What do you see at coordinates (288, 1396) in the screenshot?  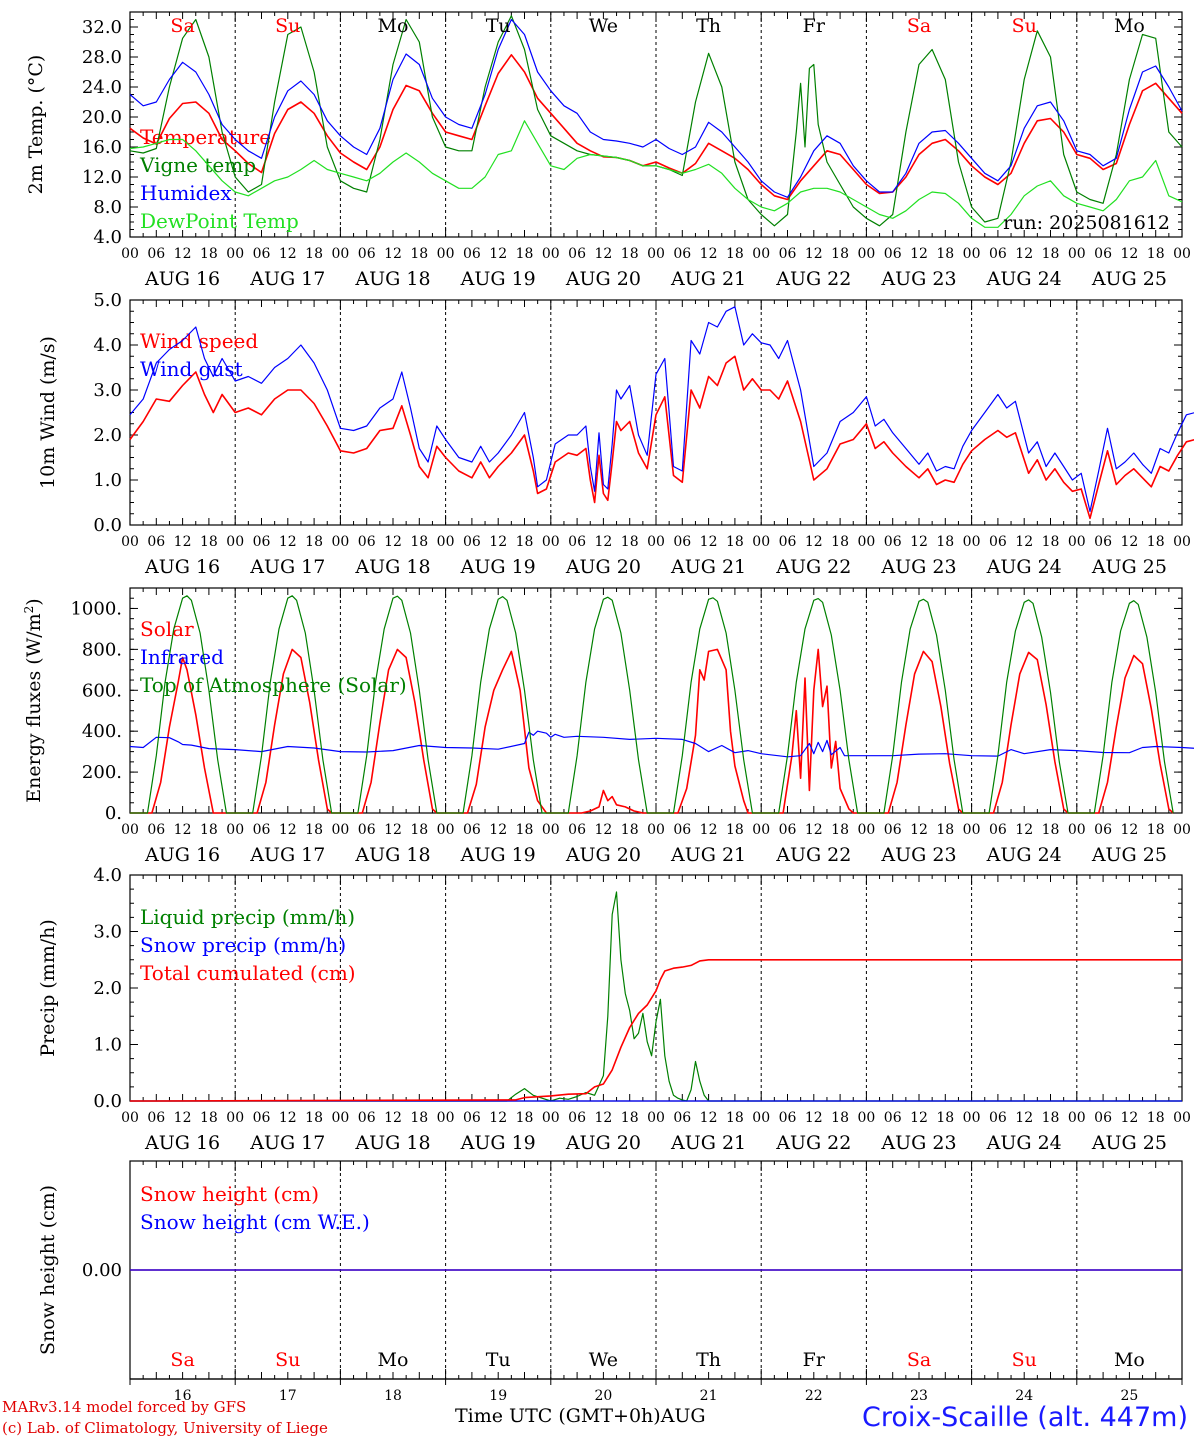 I see `day-number-label: 17` at bounding box center [288, 1396].